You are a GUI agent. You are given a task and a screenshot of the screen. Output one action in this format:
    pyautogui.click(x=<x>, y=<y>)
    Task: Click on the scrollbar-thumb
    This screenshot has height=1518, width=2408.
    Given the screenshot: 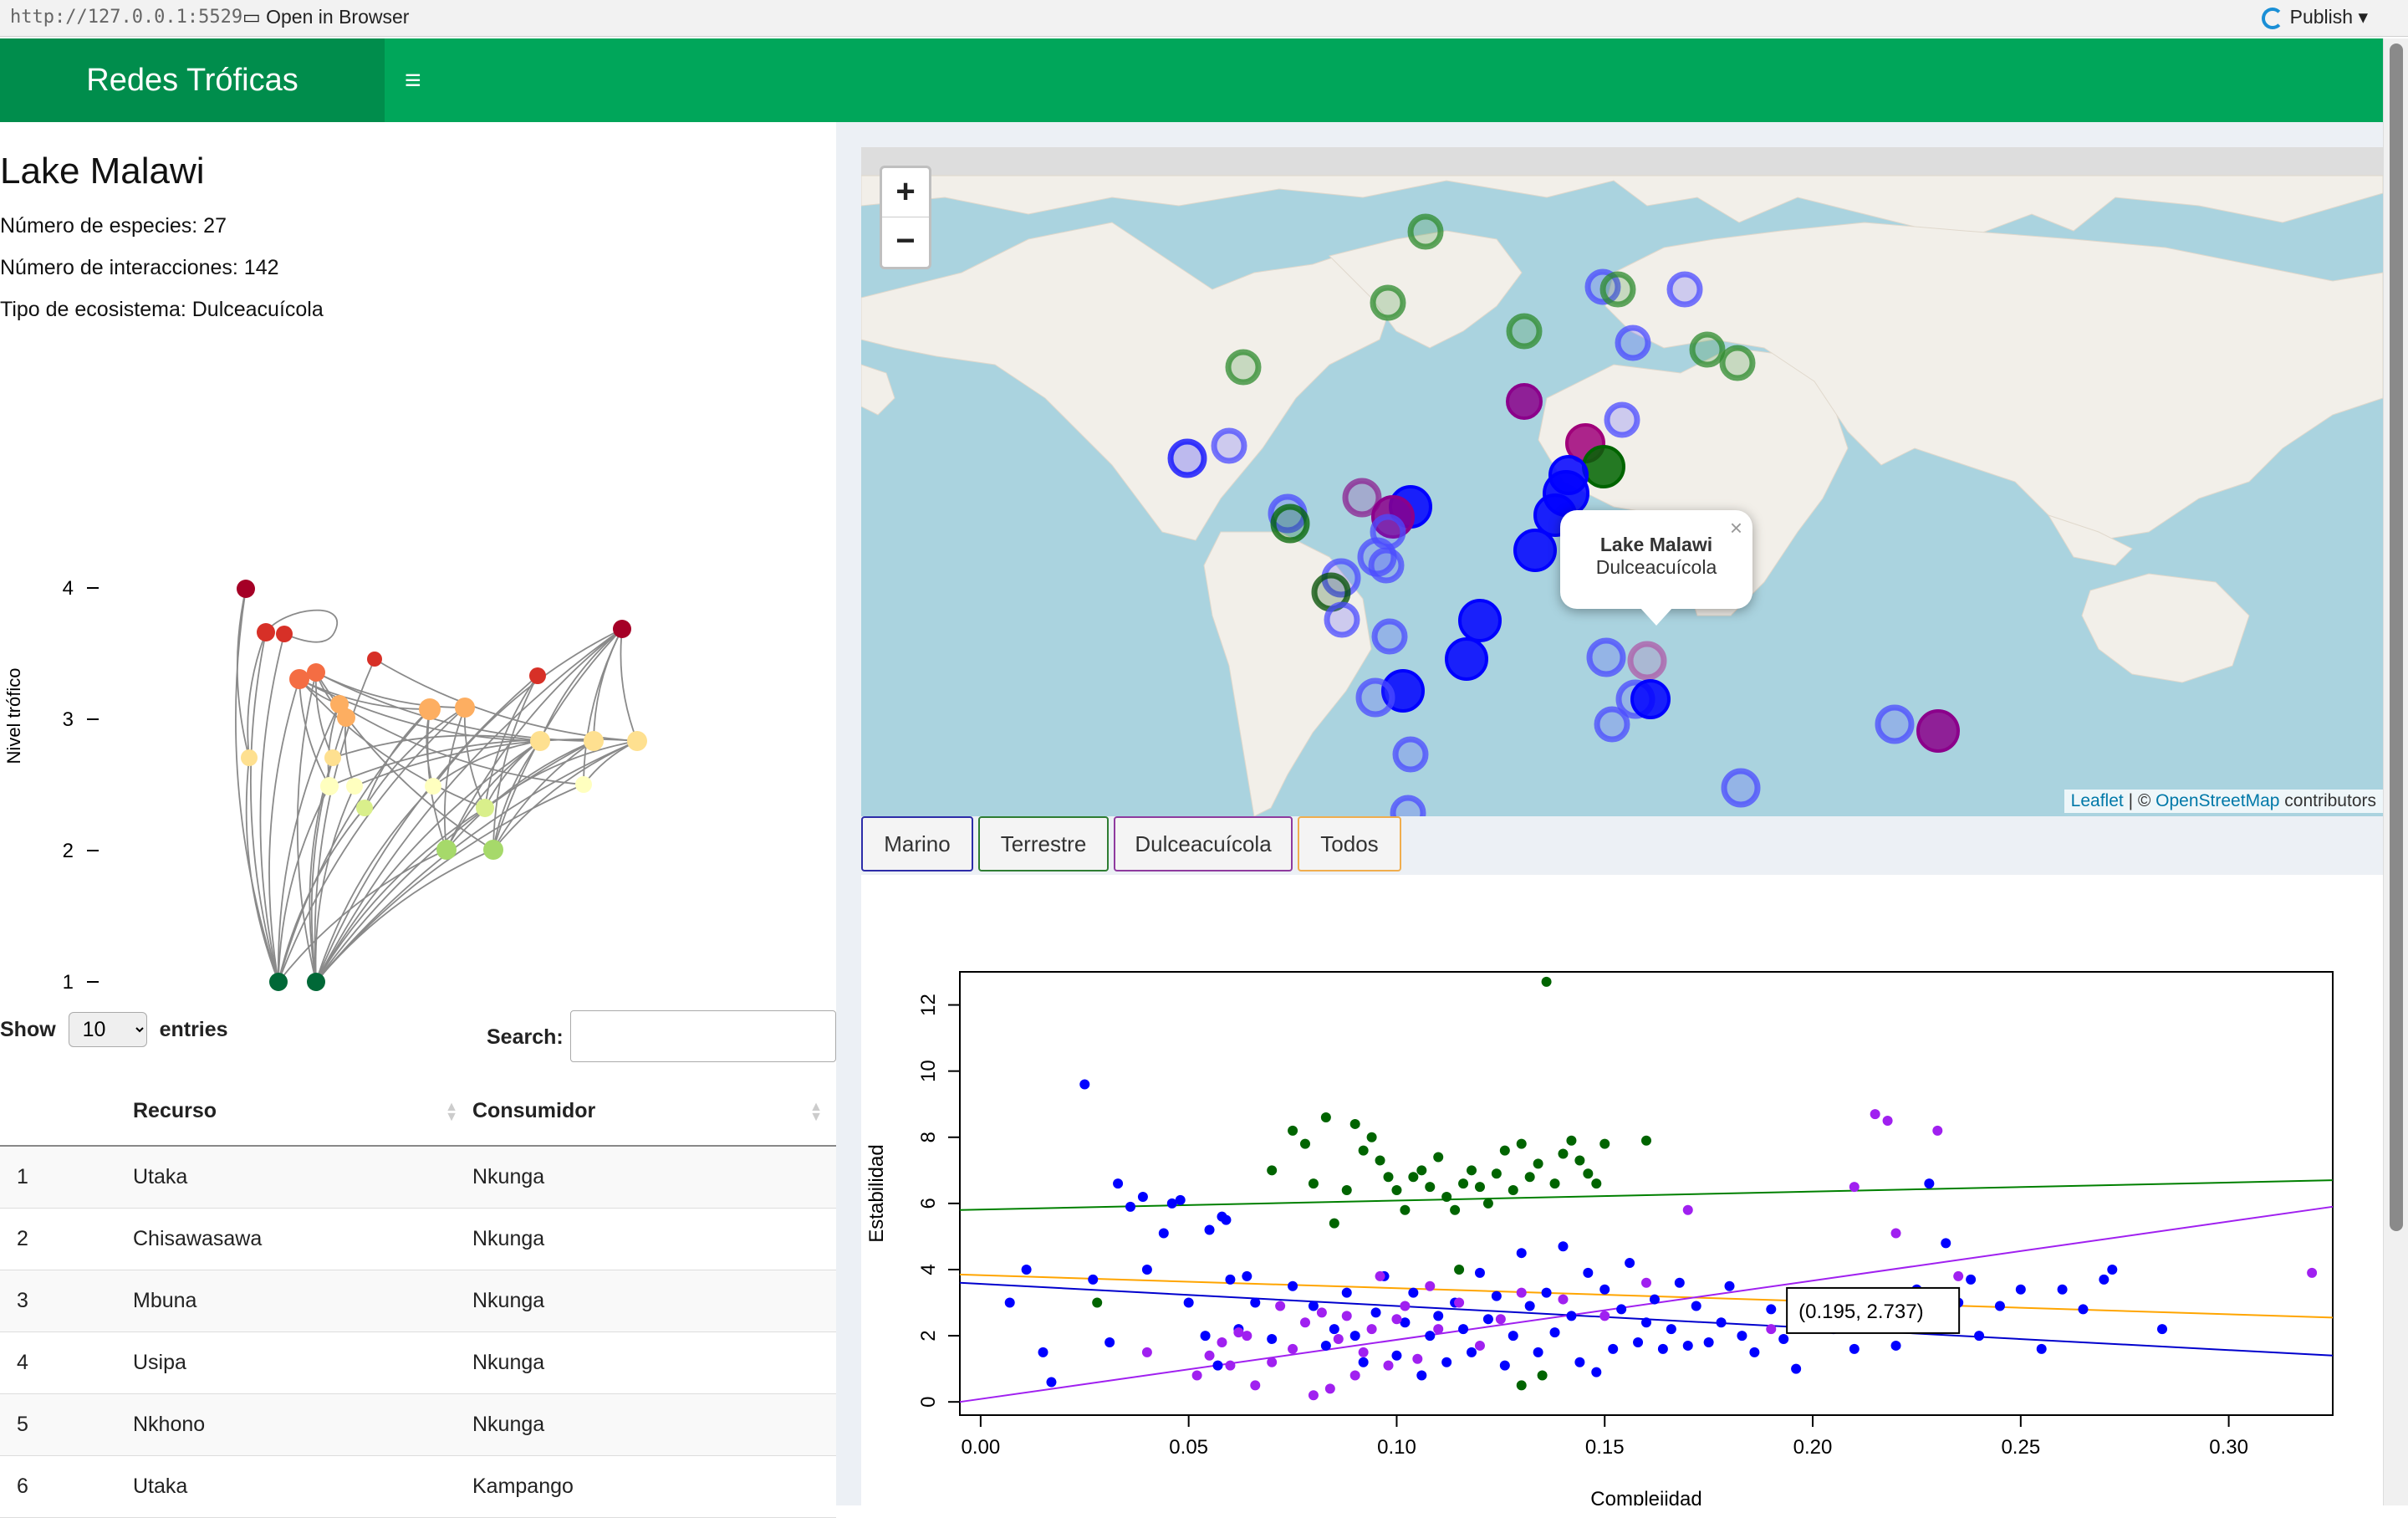 What is the action you would take?
    pyautogui.click(x=2396, y=637)
    